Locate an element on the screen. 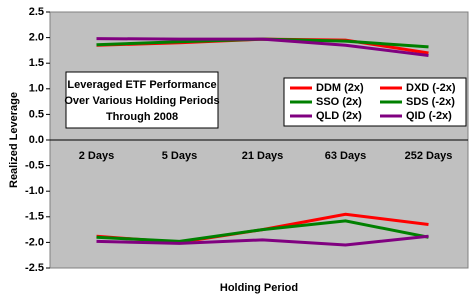 The image size is (474, 301). legend-label: DDM (2x) is located at coordinates (340, 88).